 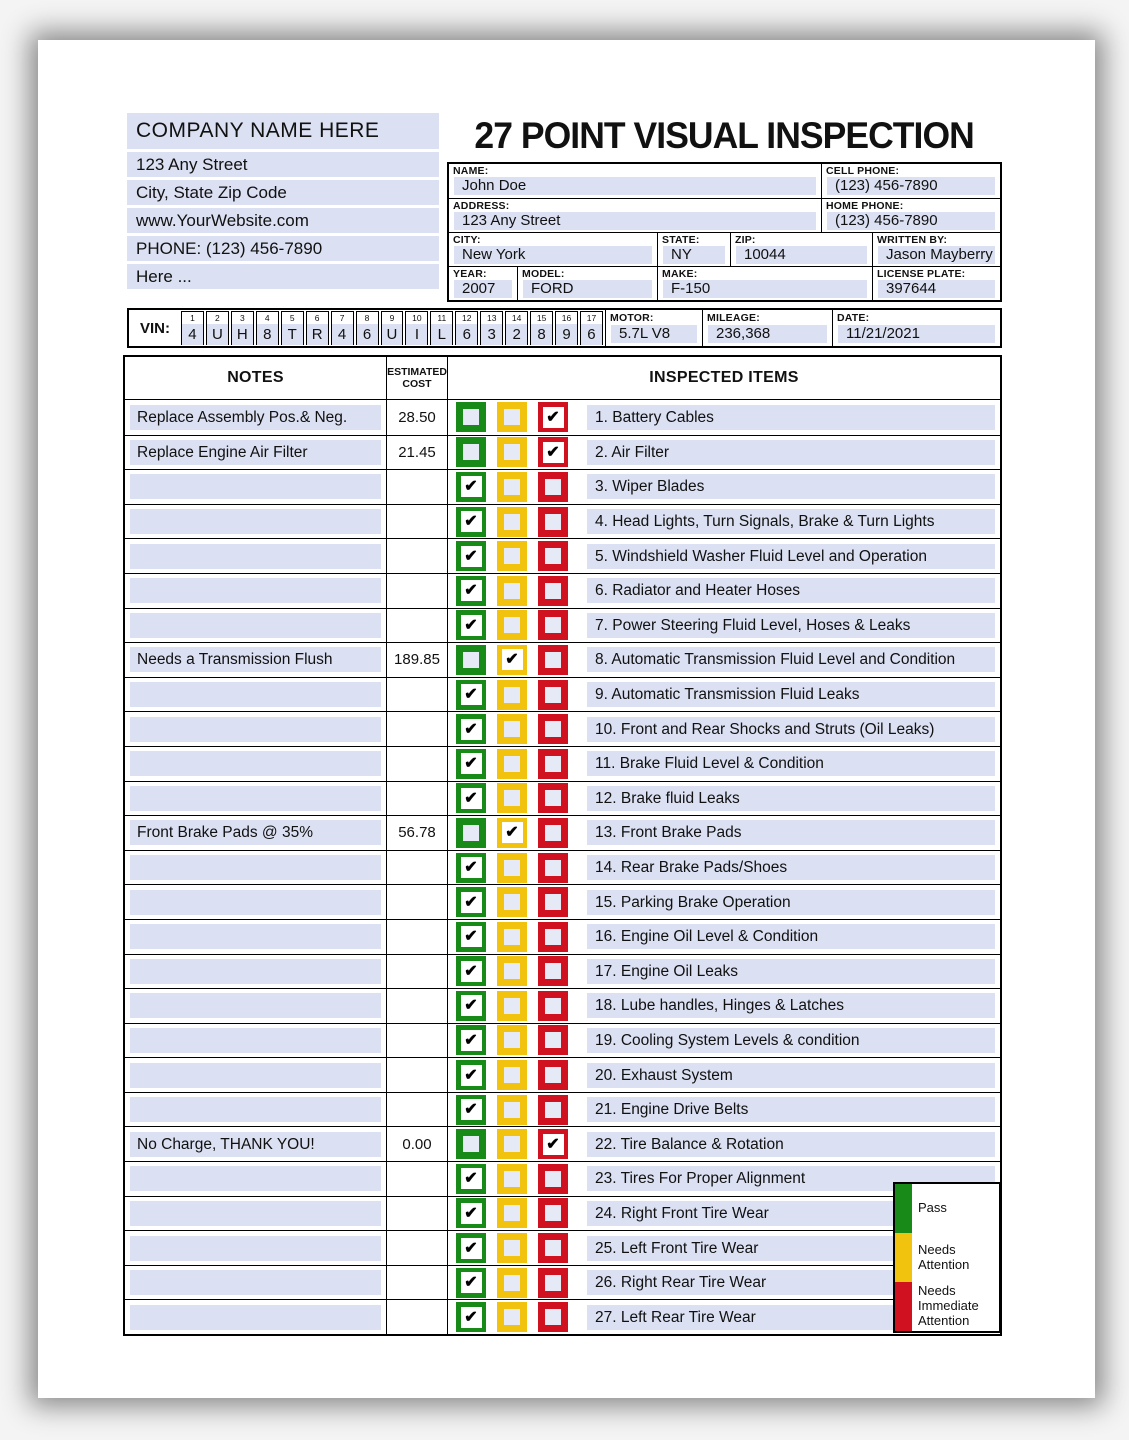 What do you see at coordinates (936, 289) in the screenshot?
I see `license-plate-value: 397644` at bounding box center [936, 289].